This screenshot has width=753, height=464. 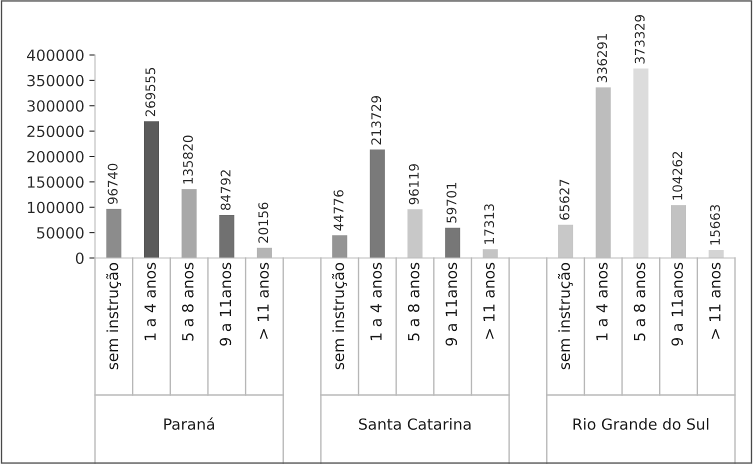 What do you see at coordinates (113, 184) in the screenshot?
I see `data-label: 96740` at bounding box center [113, 184].